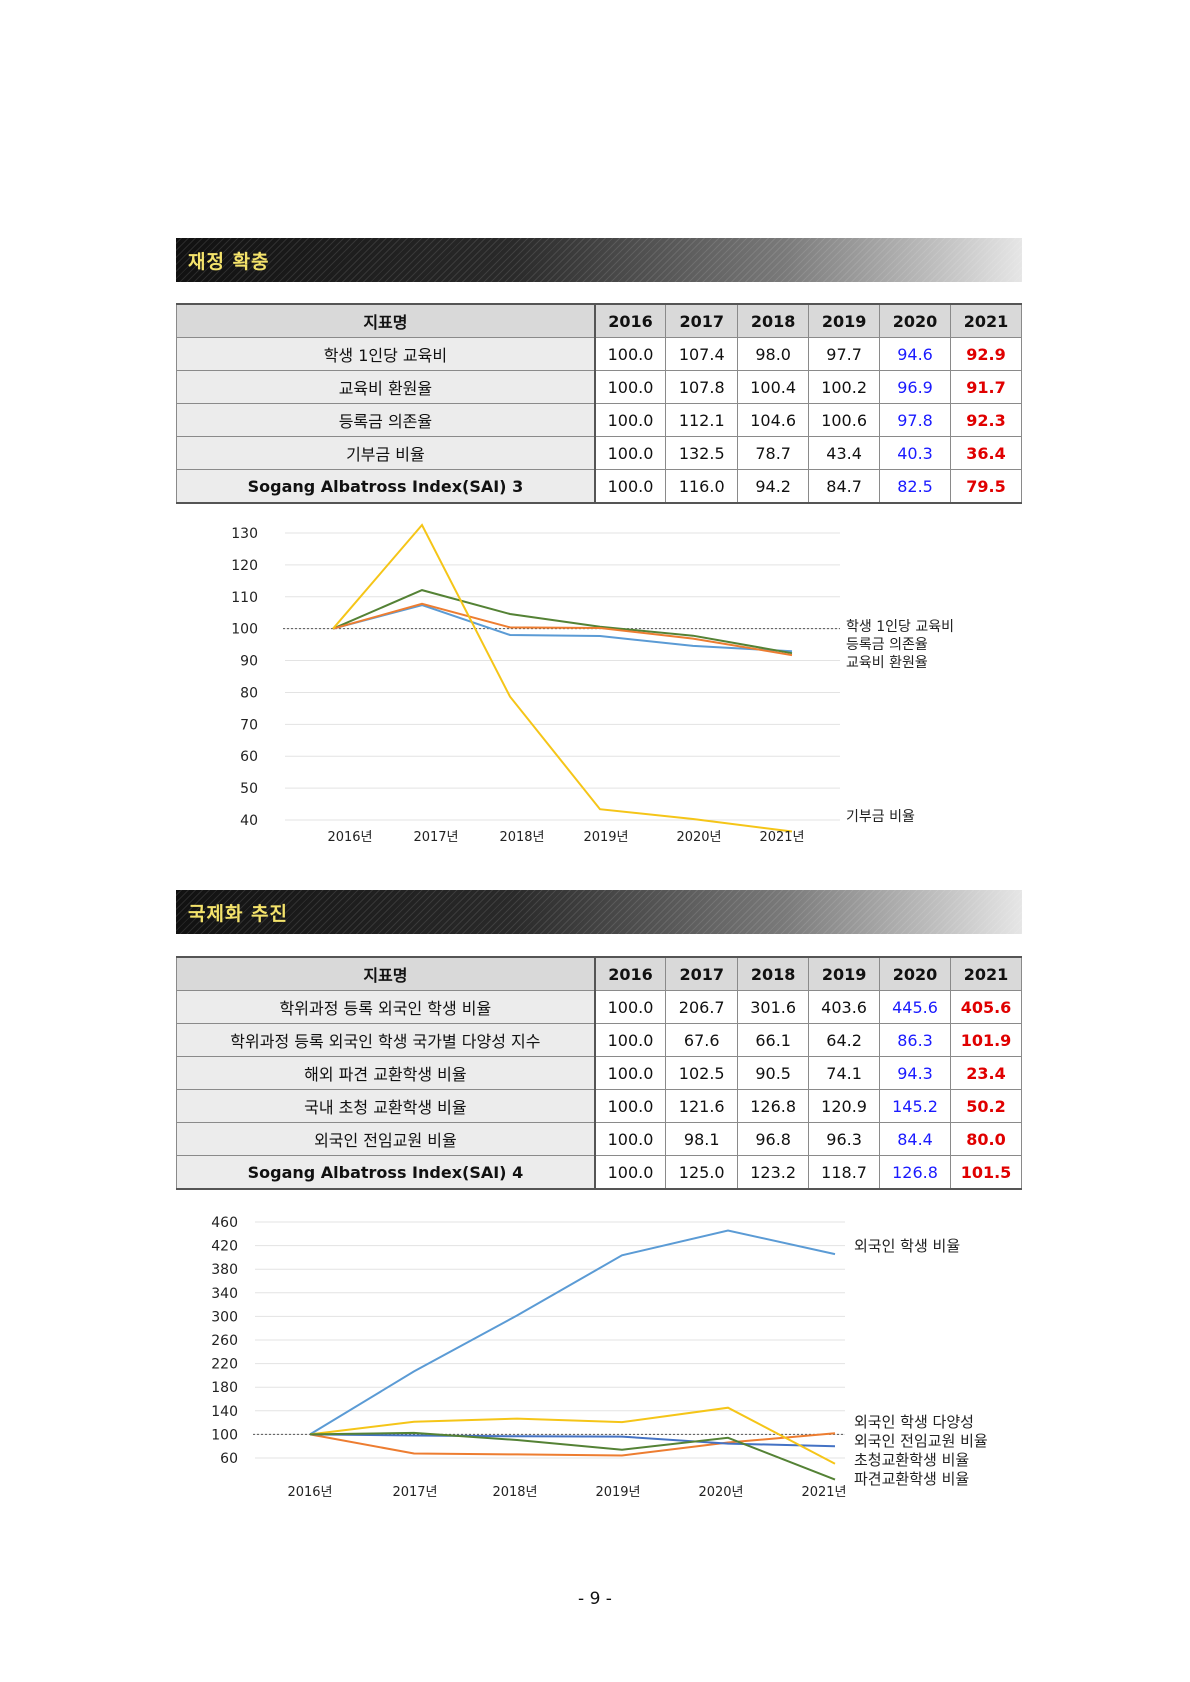 This screenshot has width=1190, height=1682. I want to click on y-tick-label: 340, so click(224, 1294).